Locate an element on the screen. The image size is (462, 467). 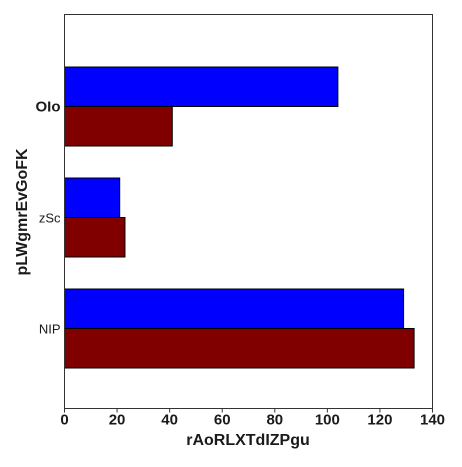
x-tick-label: 0 is located at coordinates (64, 420).